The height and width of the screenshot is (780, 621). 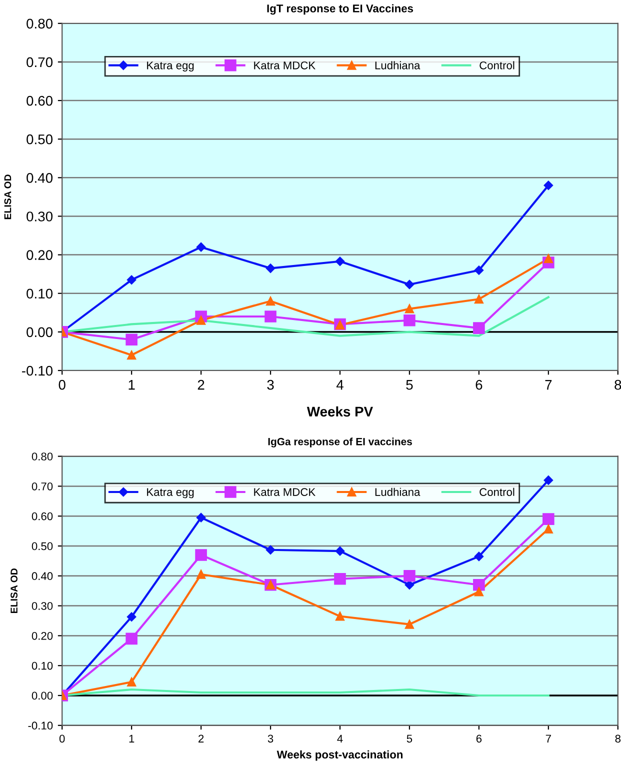 I want to click on chart-title: IgT response to EI Vaccines, so click(x=340, y=9).